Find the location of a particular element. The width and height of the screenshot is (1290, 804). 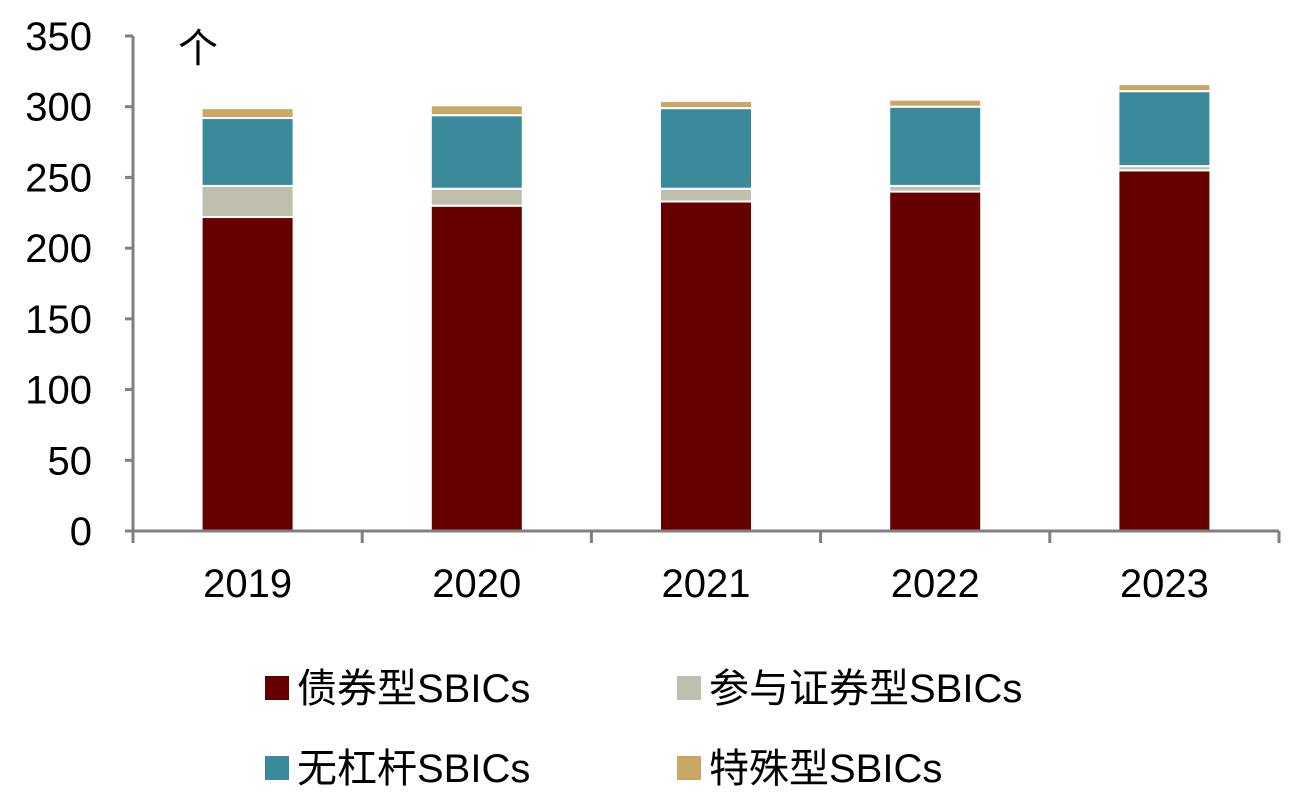

y-tick-label: 100 is located at coordinates (58, 391).